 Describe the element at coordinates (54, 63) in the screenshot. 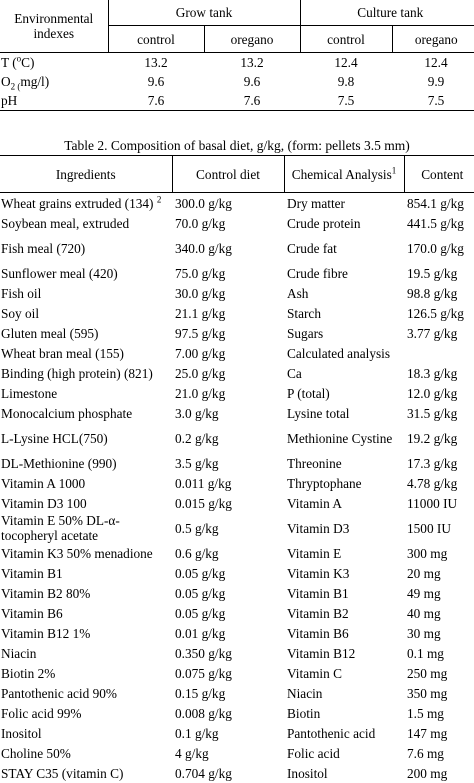

I see `row-label: T (oC)` at that location.